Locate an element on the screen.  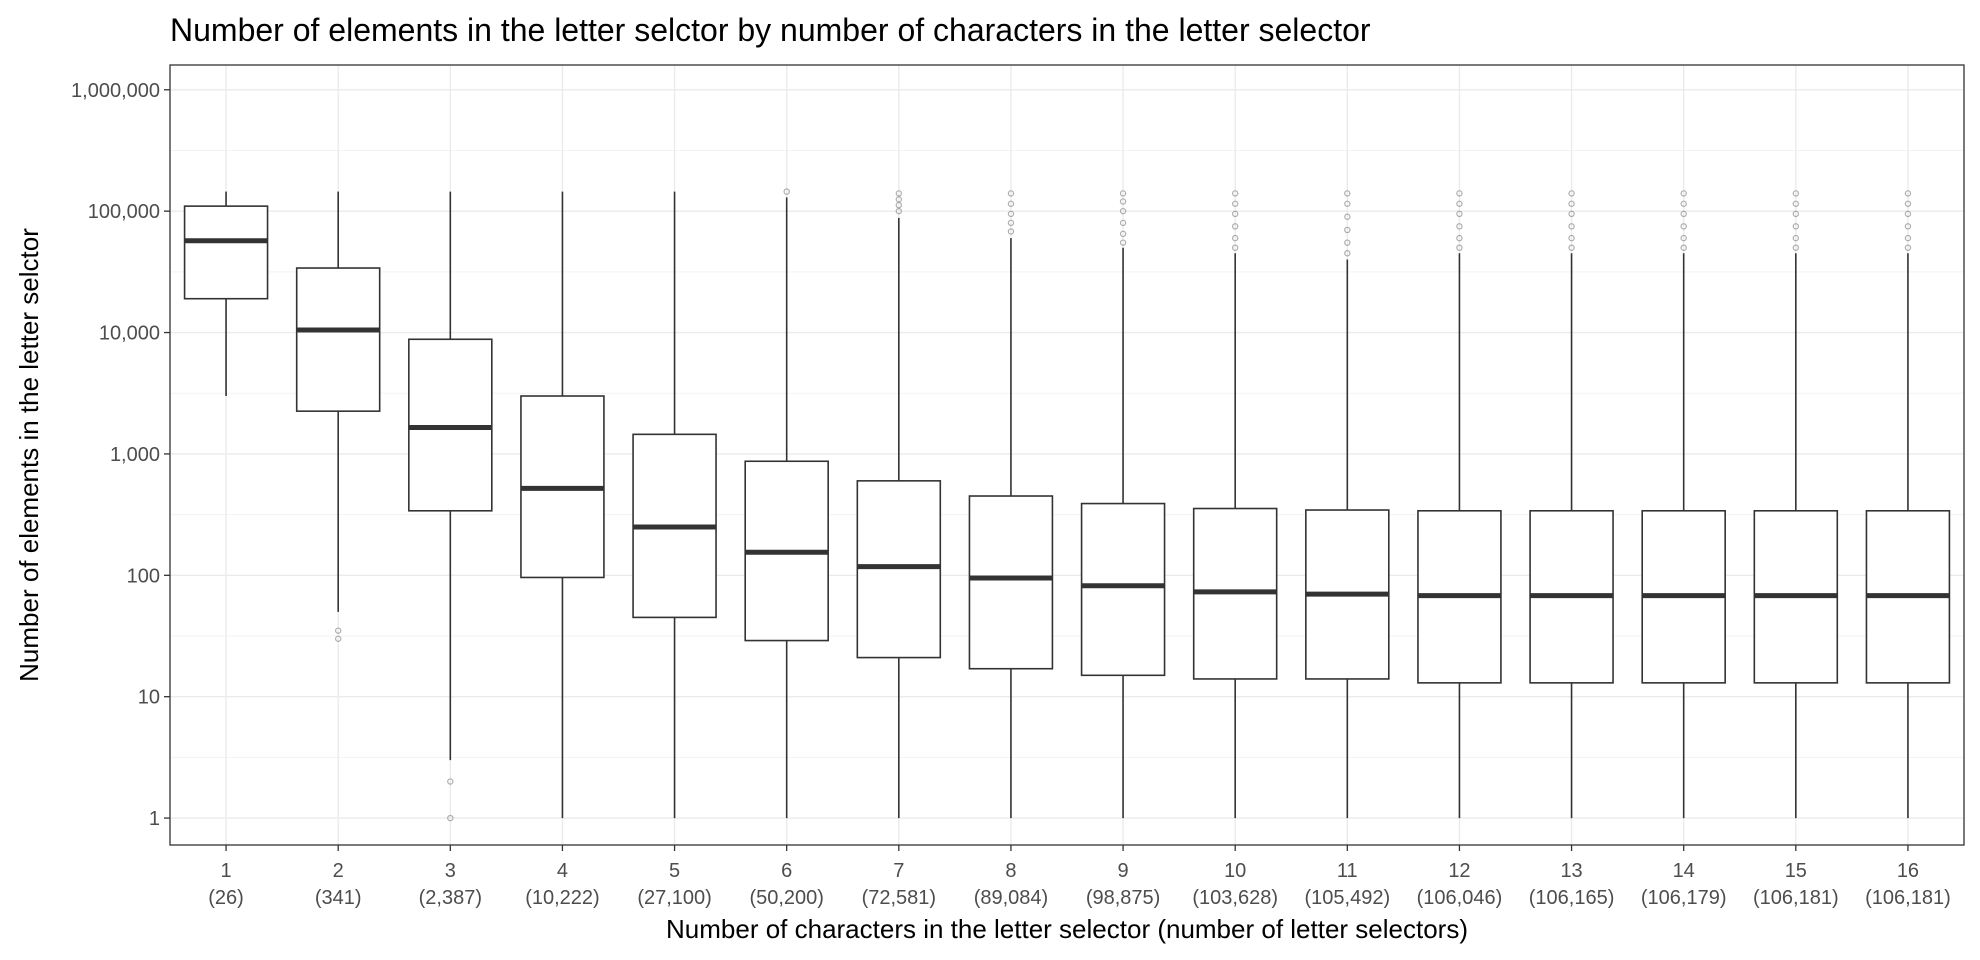
y-tick-label: 100 is located at coordinates (143, 576).